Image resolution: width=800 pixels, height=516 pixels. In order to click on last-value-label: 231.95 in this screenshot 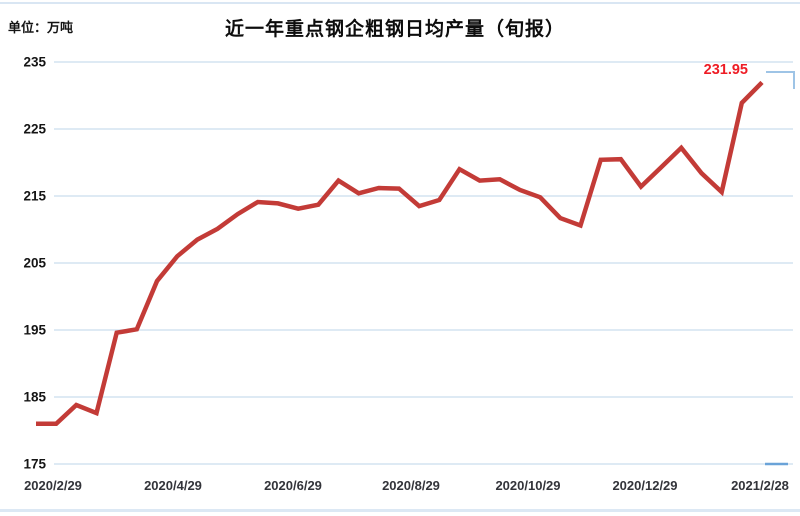, I will do `click(726, 70)`.